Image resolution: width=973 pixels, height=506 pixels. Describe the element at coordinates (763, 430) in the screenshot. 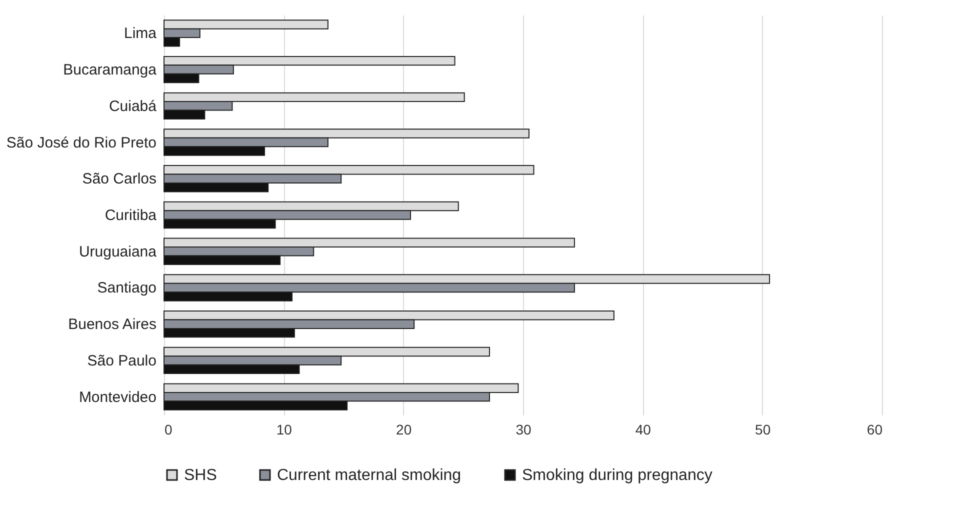

I see `x-tick-label: 50` at that location.